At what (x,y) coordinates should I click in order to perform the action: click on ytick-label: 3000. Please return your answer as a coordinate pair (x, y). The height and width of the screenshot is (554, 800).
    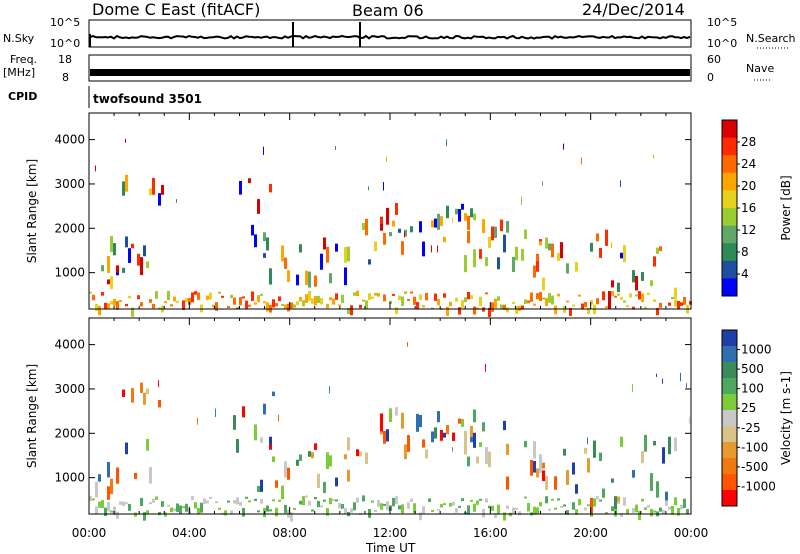
    Looking at the image, I should click on (69, 389).